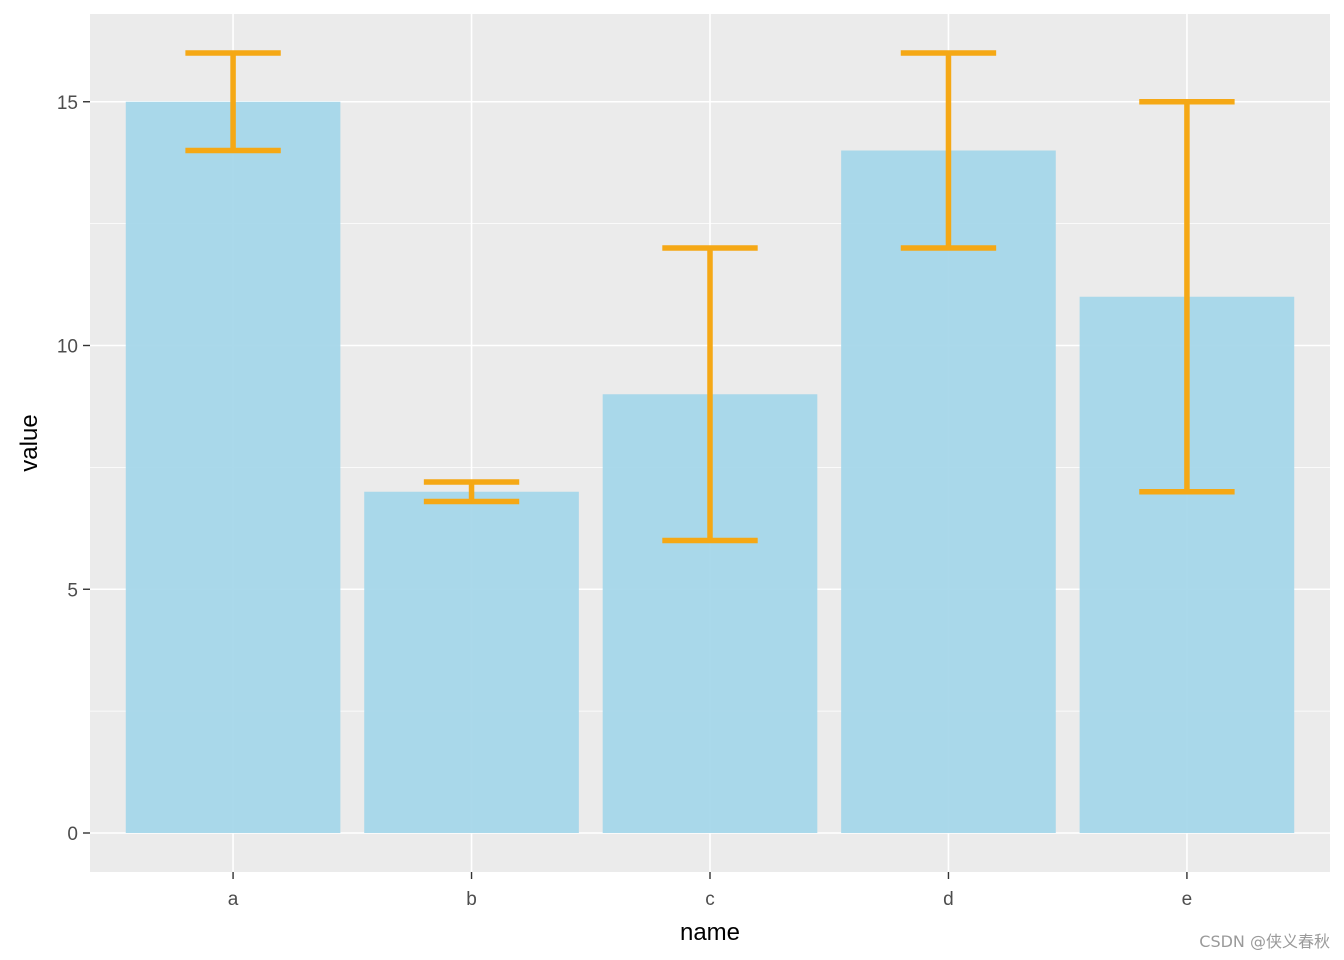 Image resolution: width=1344 pixels, height=960 pixels. Describe the element at coordinates (710, 899) in the screenshot. I see `x-tick-label: c` at that location.